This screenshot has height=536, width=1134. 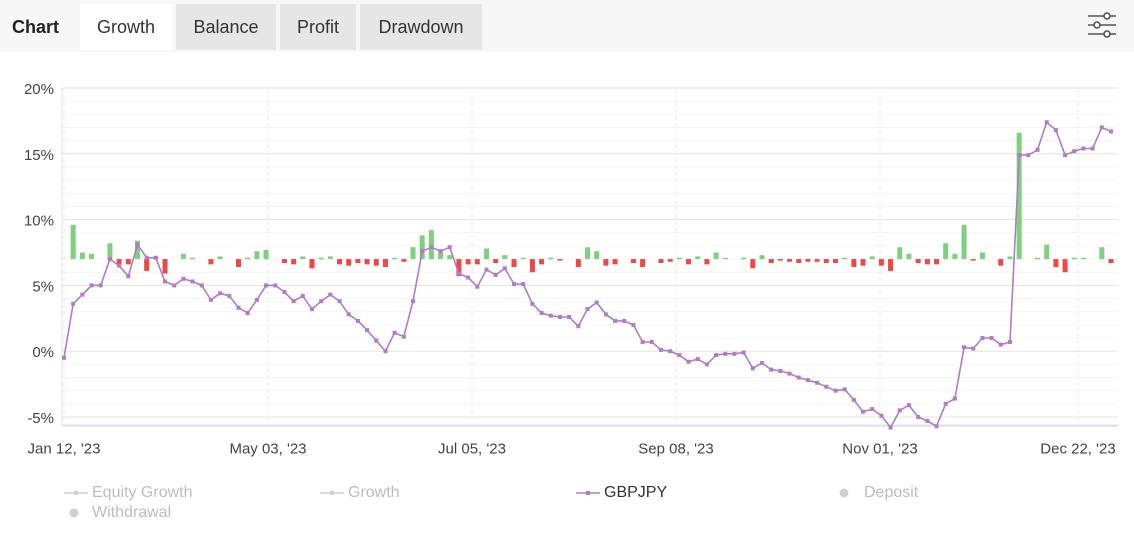 I want to click on x-tick-label: Jul 05, '23, so click(x=472, y=449).